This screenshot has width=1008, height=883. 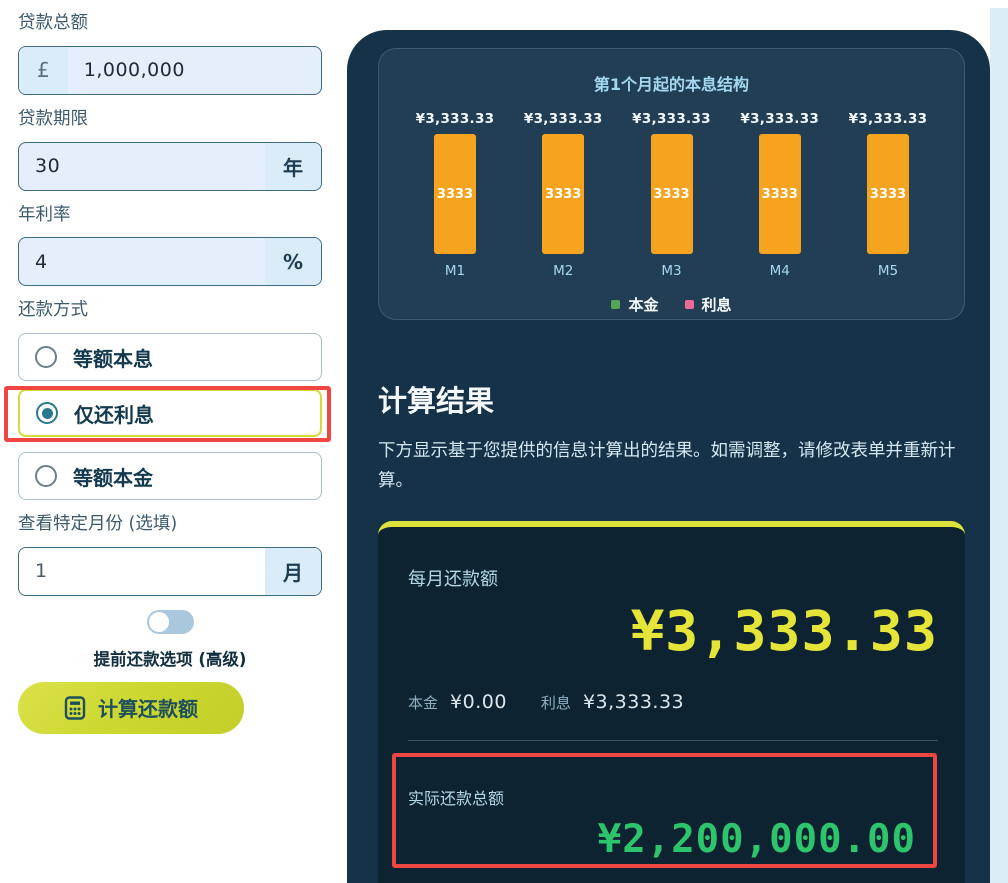 What do you see at coordinates (41, 571) in the screenshot?
I see `specific-month-input: 1` at bounding box center [41, 571].